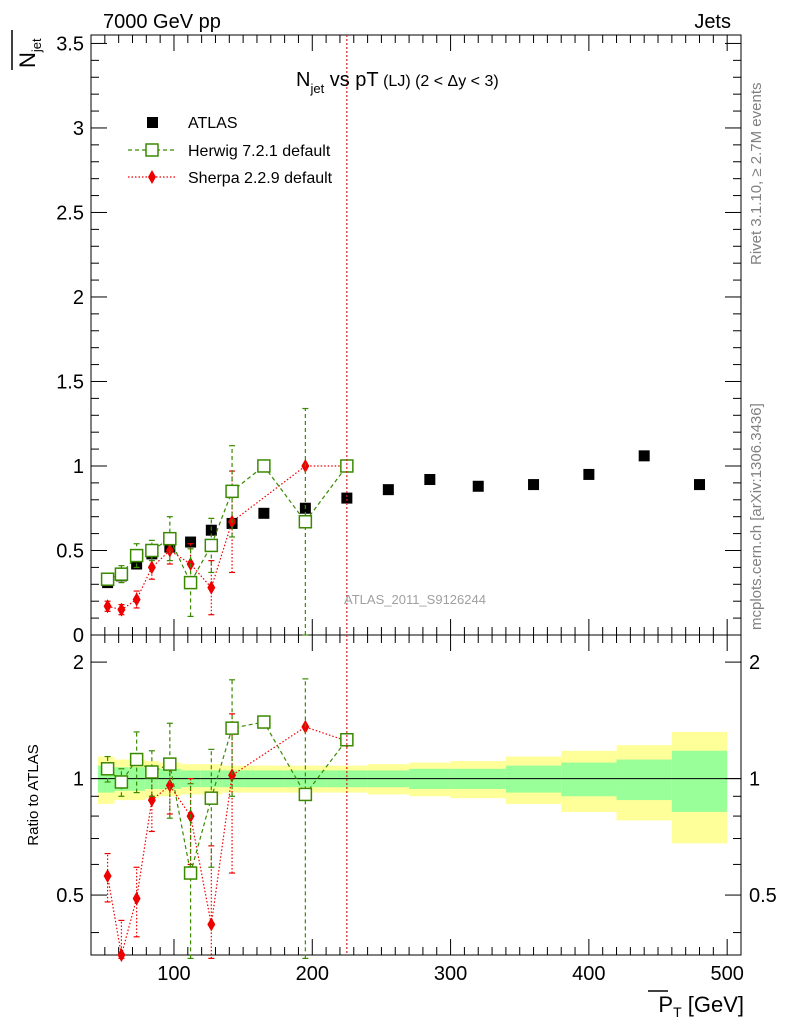 This screenshot has height=1024, width=786. I want to click on mcplots-reference-text: mcplots.cern.ch [arXiv:1306.3436], so click(756, 516).